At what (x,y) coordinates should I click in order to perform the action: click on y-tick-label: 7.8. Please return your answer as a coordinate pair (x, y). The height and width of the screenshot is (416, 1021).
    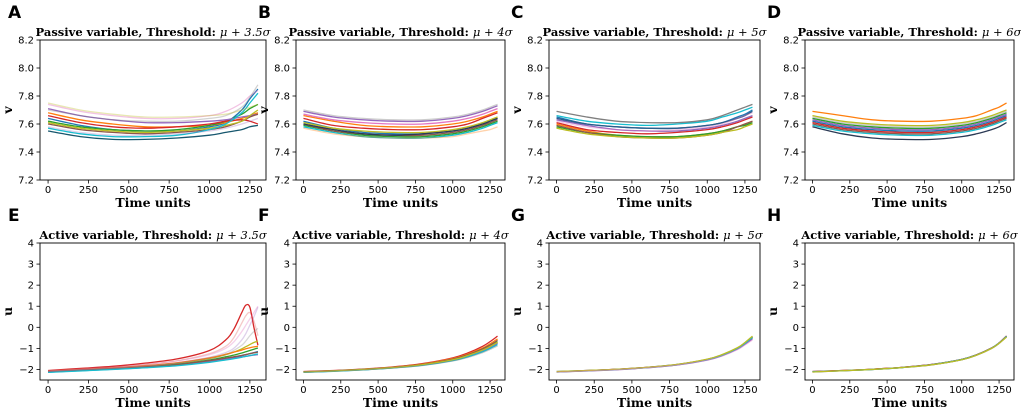
    Looking at the image, I should click on (535, 97).